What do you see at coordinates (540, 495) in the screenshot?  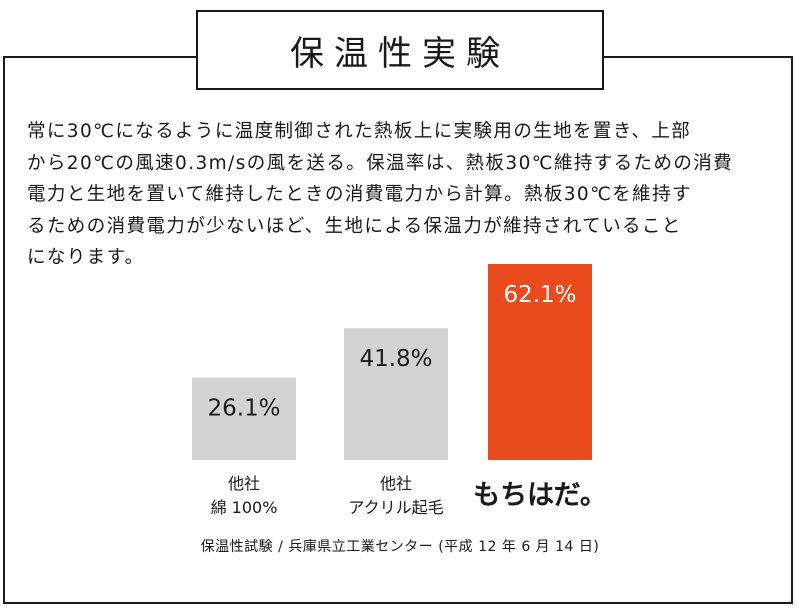 I see `category-label-3: もちはだ。` at bounding box center [540, 495].